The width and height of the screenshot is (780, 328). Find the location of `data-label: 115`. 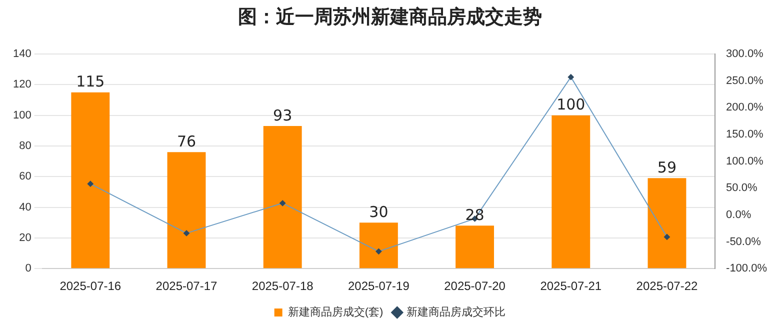

data-label: 115 is located at coordinates (90, 81).